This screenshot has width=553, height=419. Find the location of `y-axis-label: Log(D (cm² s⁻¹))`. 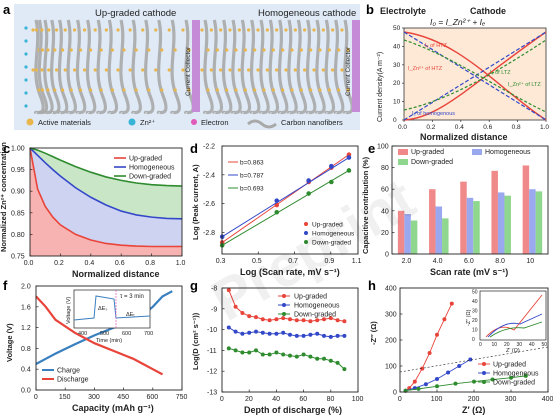

y-axis-label: Log(D (cm² s⁻¹)) is located at coordinates (195, 341).